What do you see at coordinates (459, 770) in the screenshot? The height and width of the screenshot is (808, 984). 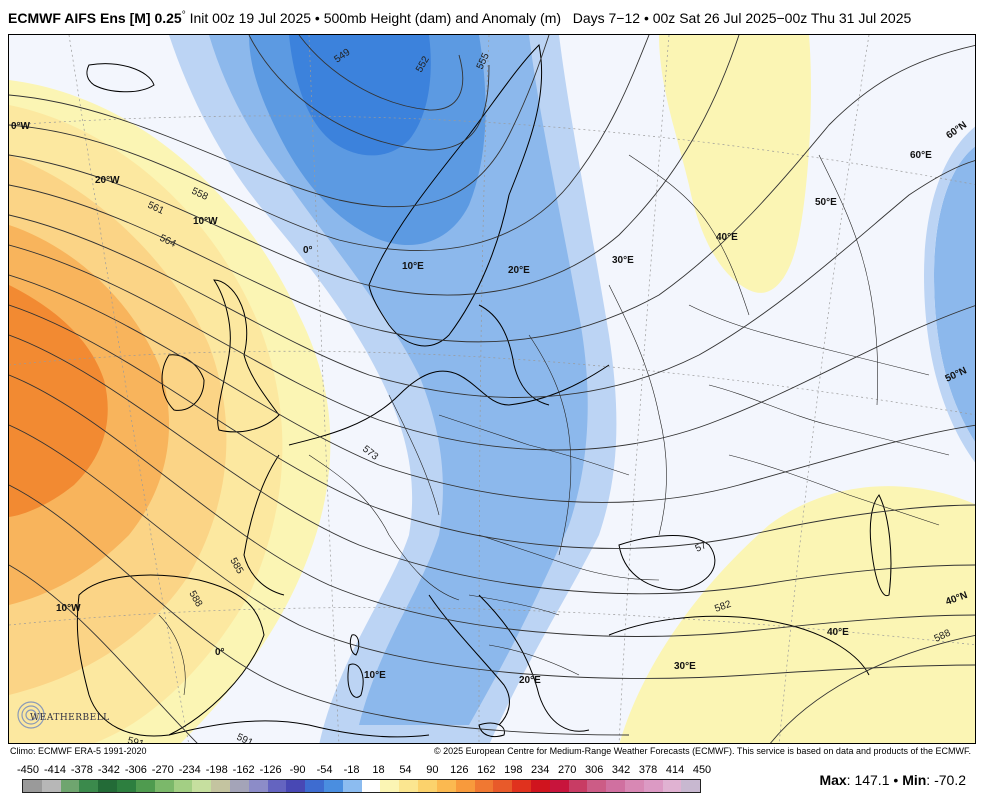 I see `colorbar-tick-label: 126` at bounding box center [459, 770].